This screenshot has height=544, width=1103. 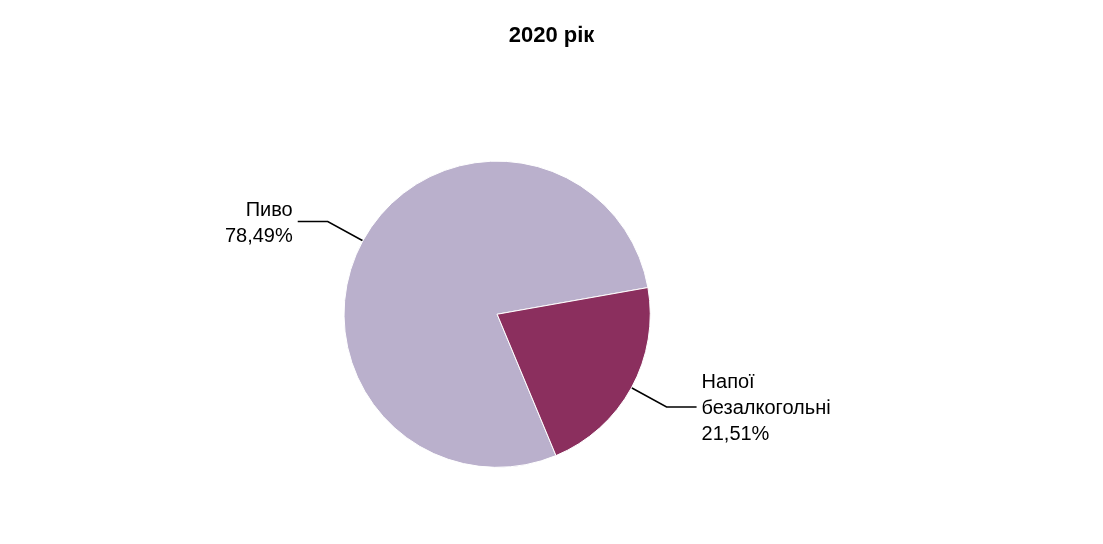 I want to click on slice-label: Пиво, so click(x=269, y=208).